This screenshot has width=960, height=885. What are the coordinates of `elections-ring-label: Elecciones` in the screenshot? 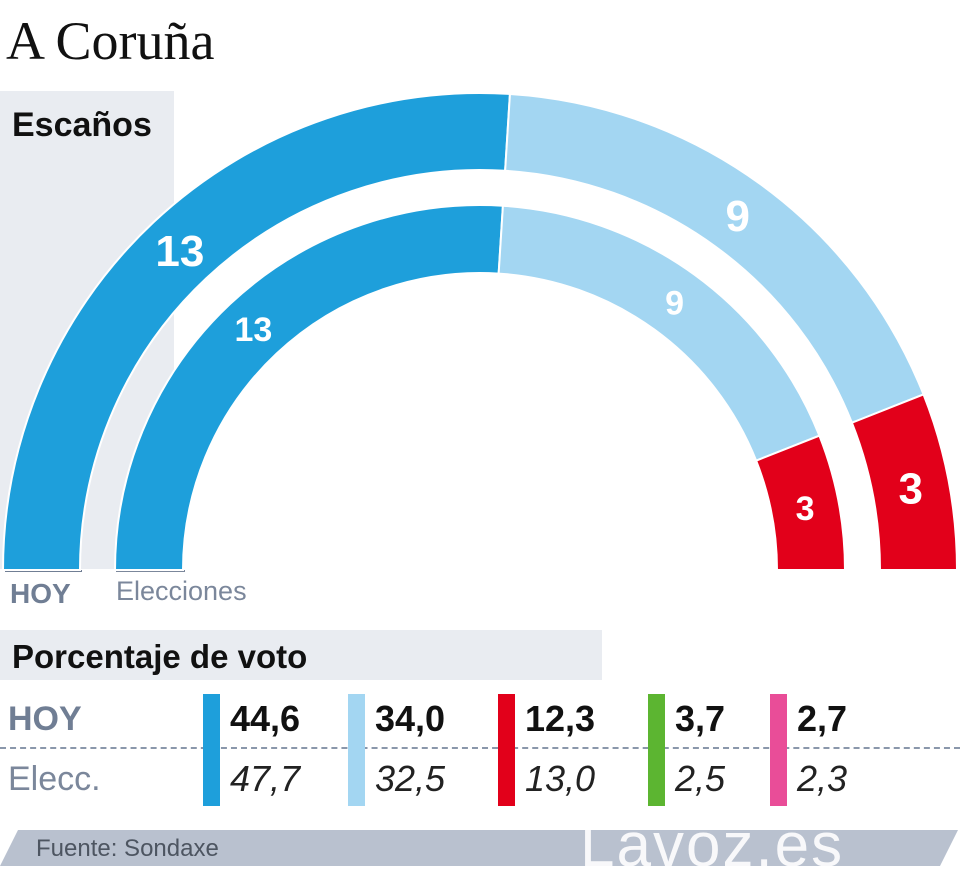 It's located at (181, 591).